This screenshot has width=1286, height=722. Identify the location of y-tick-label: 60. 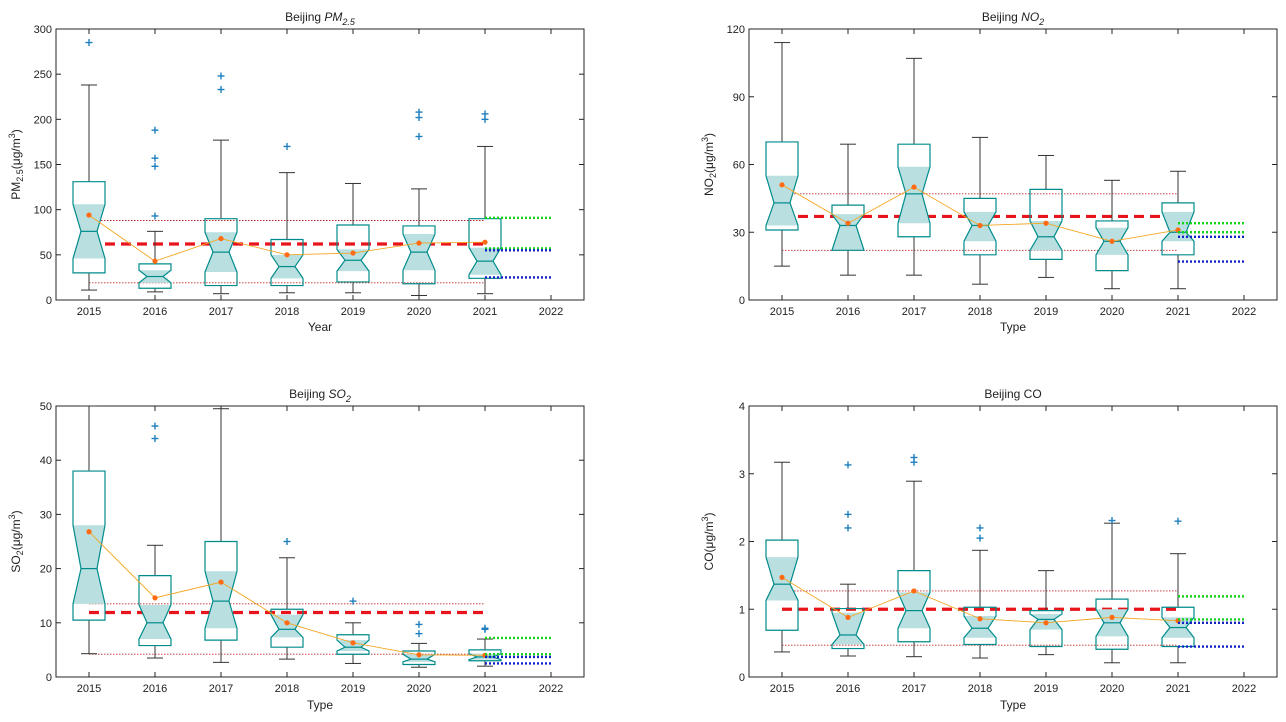
(739, 166).